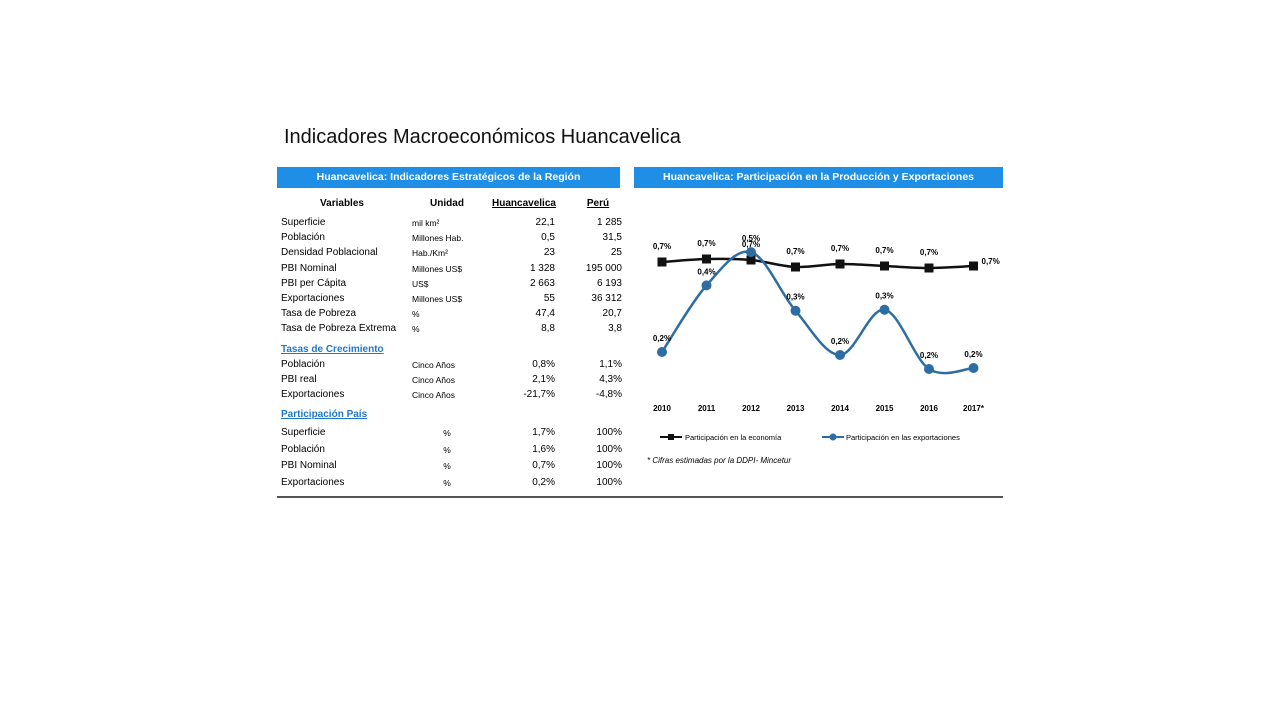 This screenshot has height=720, width=1280. I want to click on table-row: PBI per Cápita US$ 2 663 6 193, so click(449, 284).